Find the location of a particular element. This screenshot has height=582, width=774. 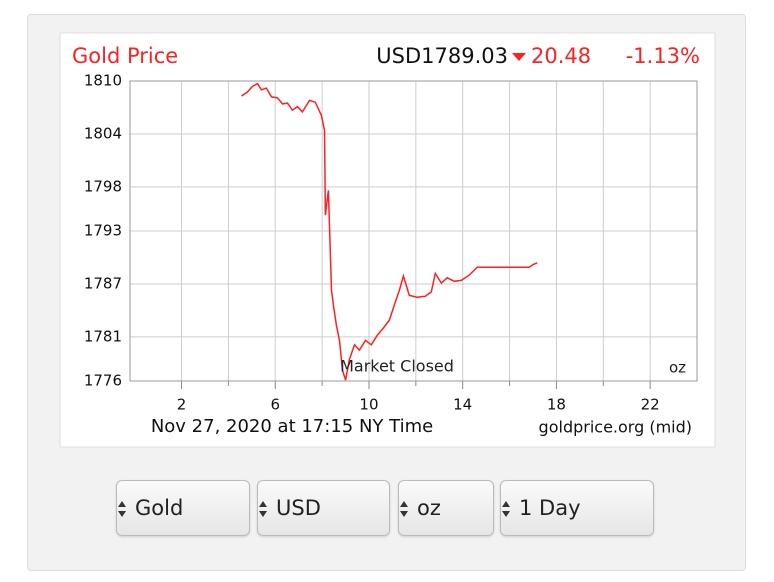

select-label: 1 Day is located at coordinates (550, 508).